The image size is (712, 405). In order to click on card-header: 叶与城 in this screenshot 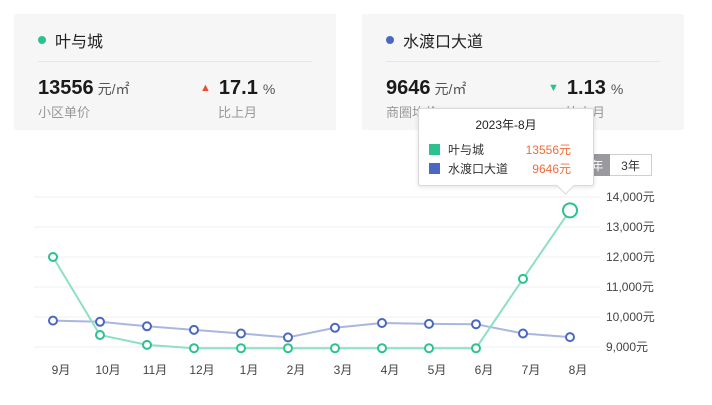, I will do `click(70, 40)`.